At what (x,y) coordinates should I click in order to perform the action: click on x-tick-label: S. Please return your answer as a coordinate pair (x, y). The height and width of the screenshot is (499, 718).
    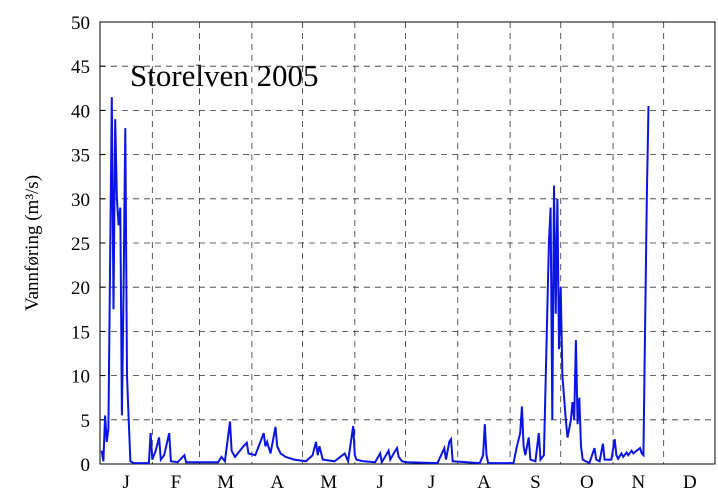
    Looking at the image, I should click on (535, 482).